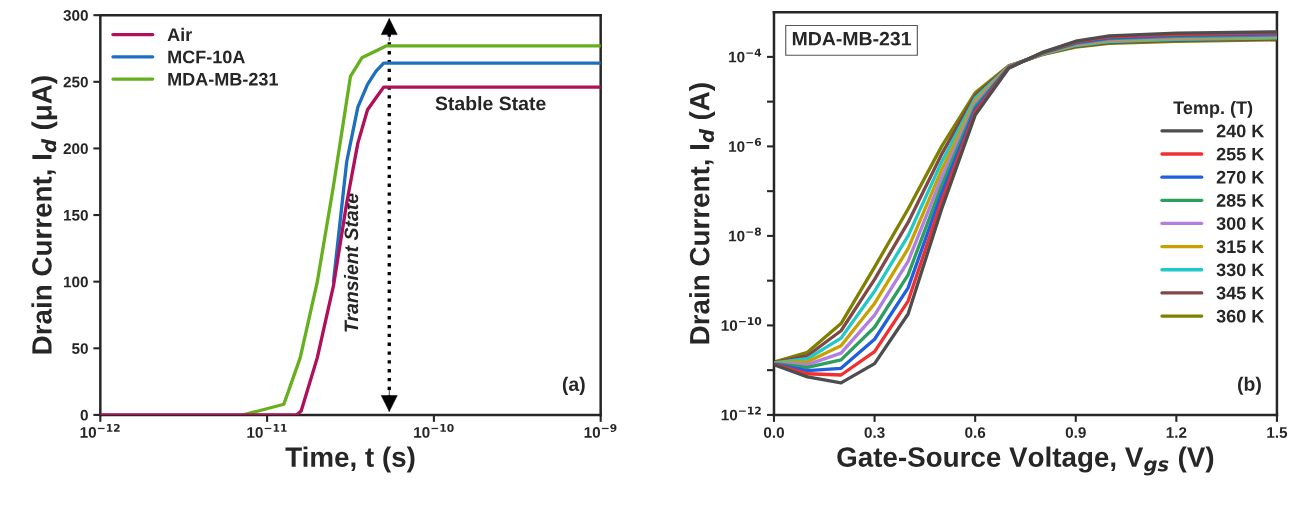  I want to click on y-tick-label: 100, so click(76, 282).